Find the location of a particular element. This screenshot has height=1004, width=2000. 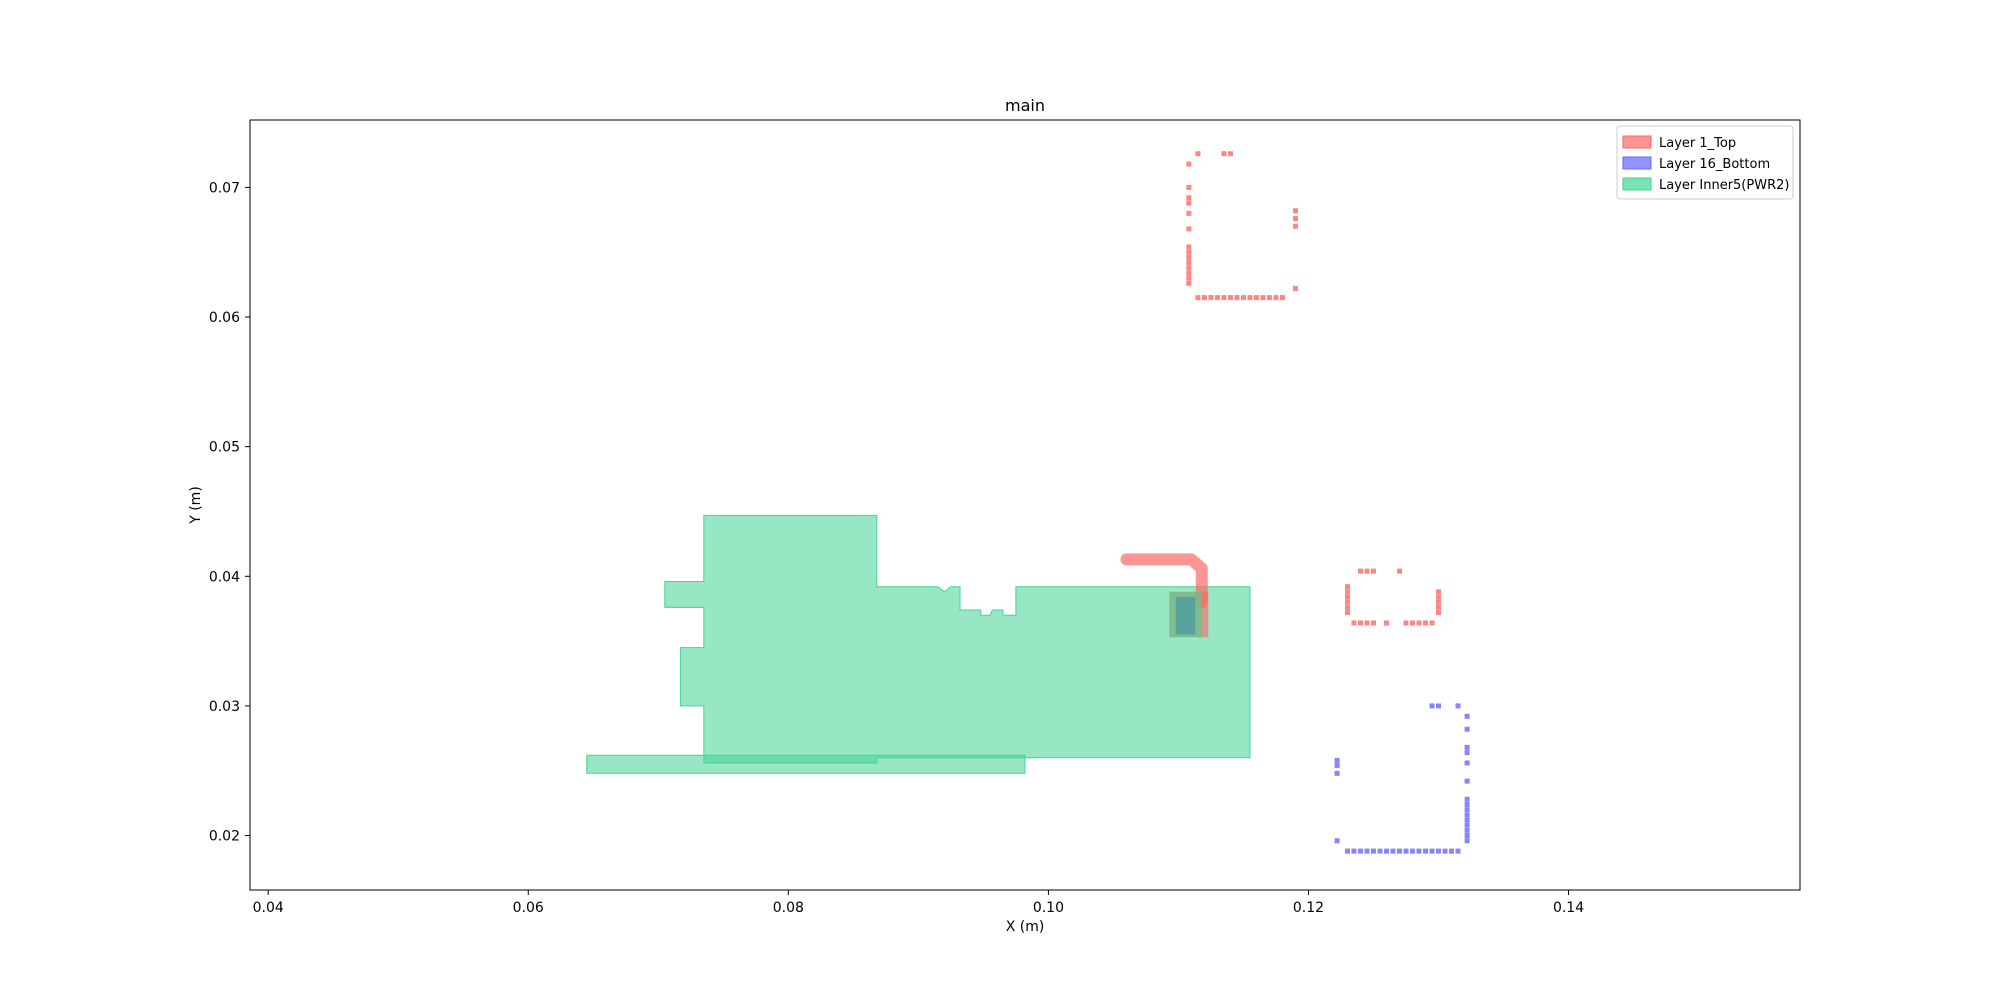

x-tick-label: 0.12 is located at coordinates (1308, 908).